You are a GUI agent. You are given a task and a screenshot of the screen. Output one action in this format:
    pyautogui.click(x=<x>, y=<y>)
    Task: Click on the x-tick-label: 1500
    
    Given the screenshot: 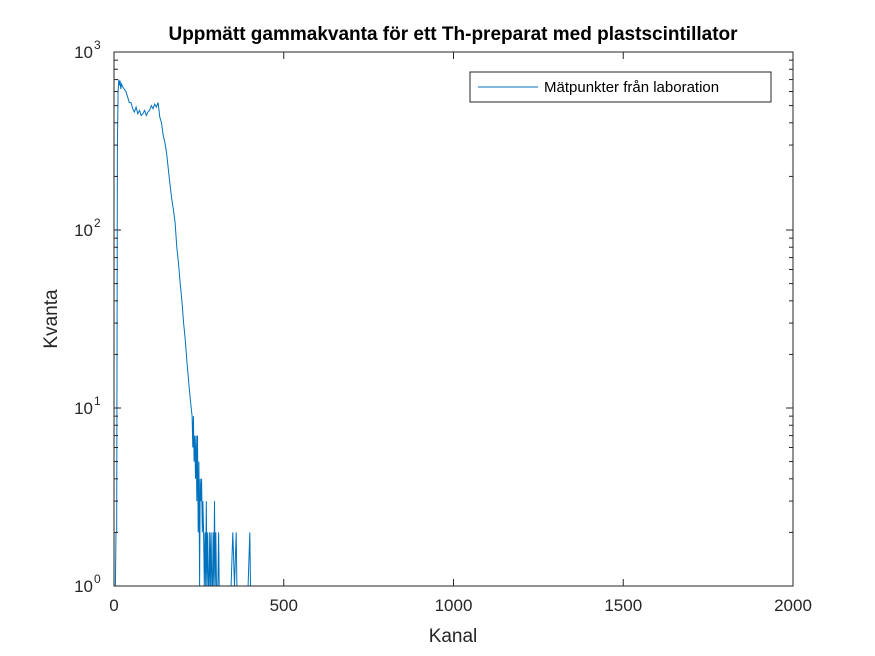 What is the action you would take?
    pyautogui.click(x=623, y=605)
    